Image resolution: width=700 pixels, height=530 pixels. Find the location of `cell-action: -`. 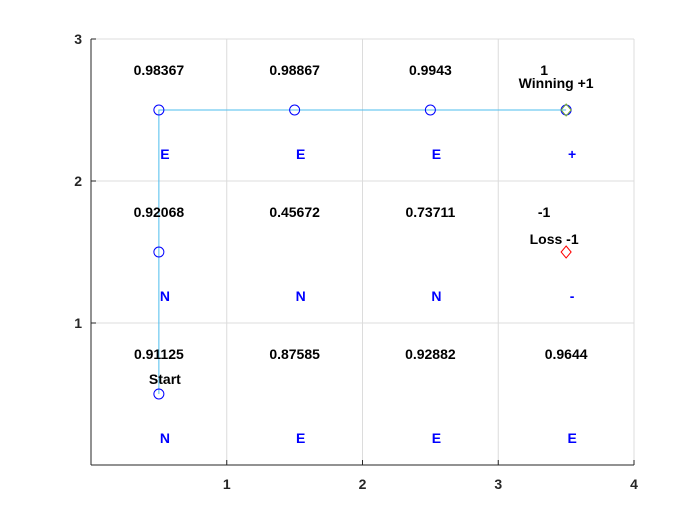

cell-action: - is located at coordinates (572, 296).